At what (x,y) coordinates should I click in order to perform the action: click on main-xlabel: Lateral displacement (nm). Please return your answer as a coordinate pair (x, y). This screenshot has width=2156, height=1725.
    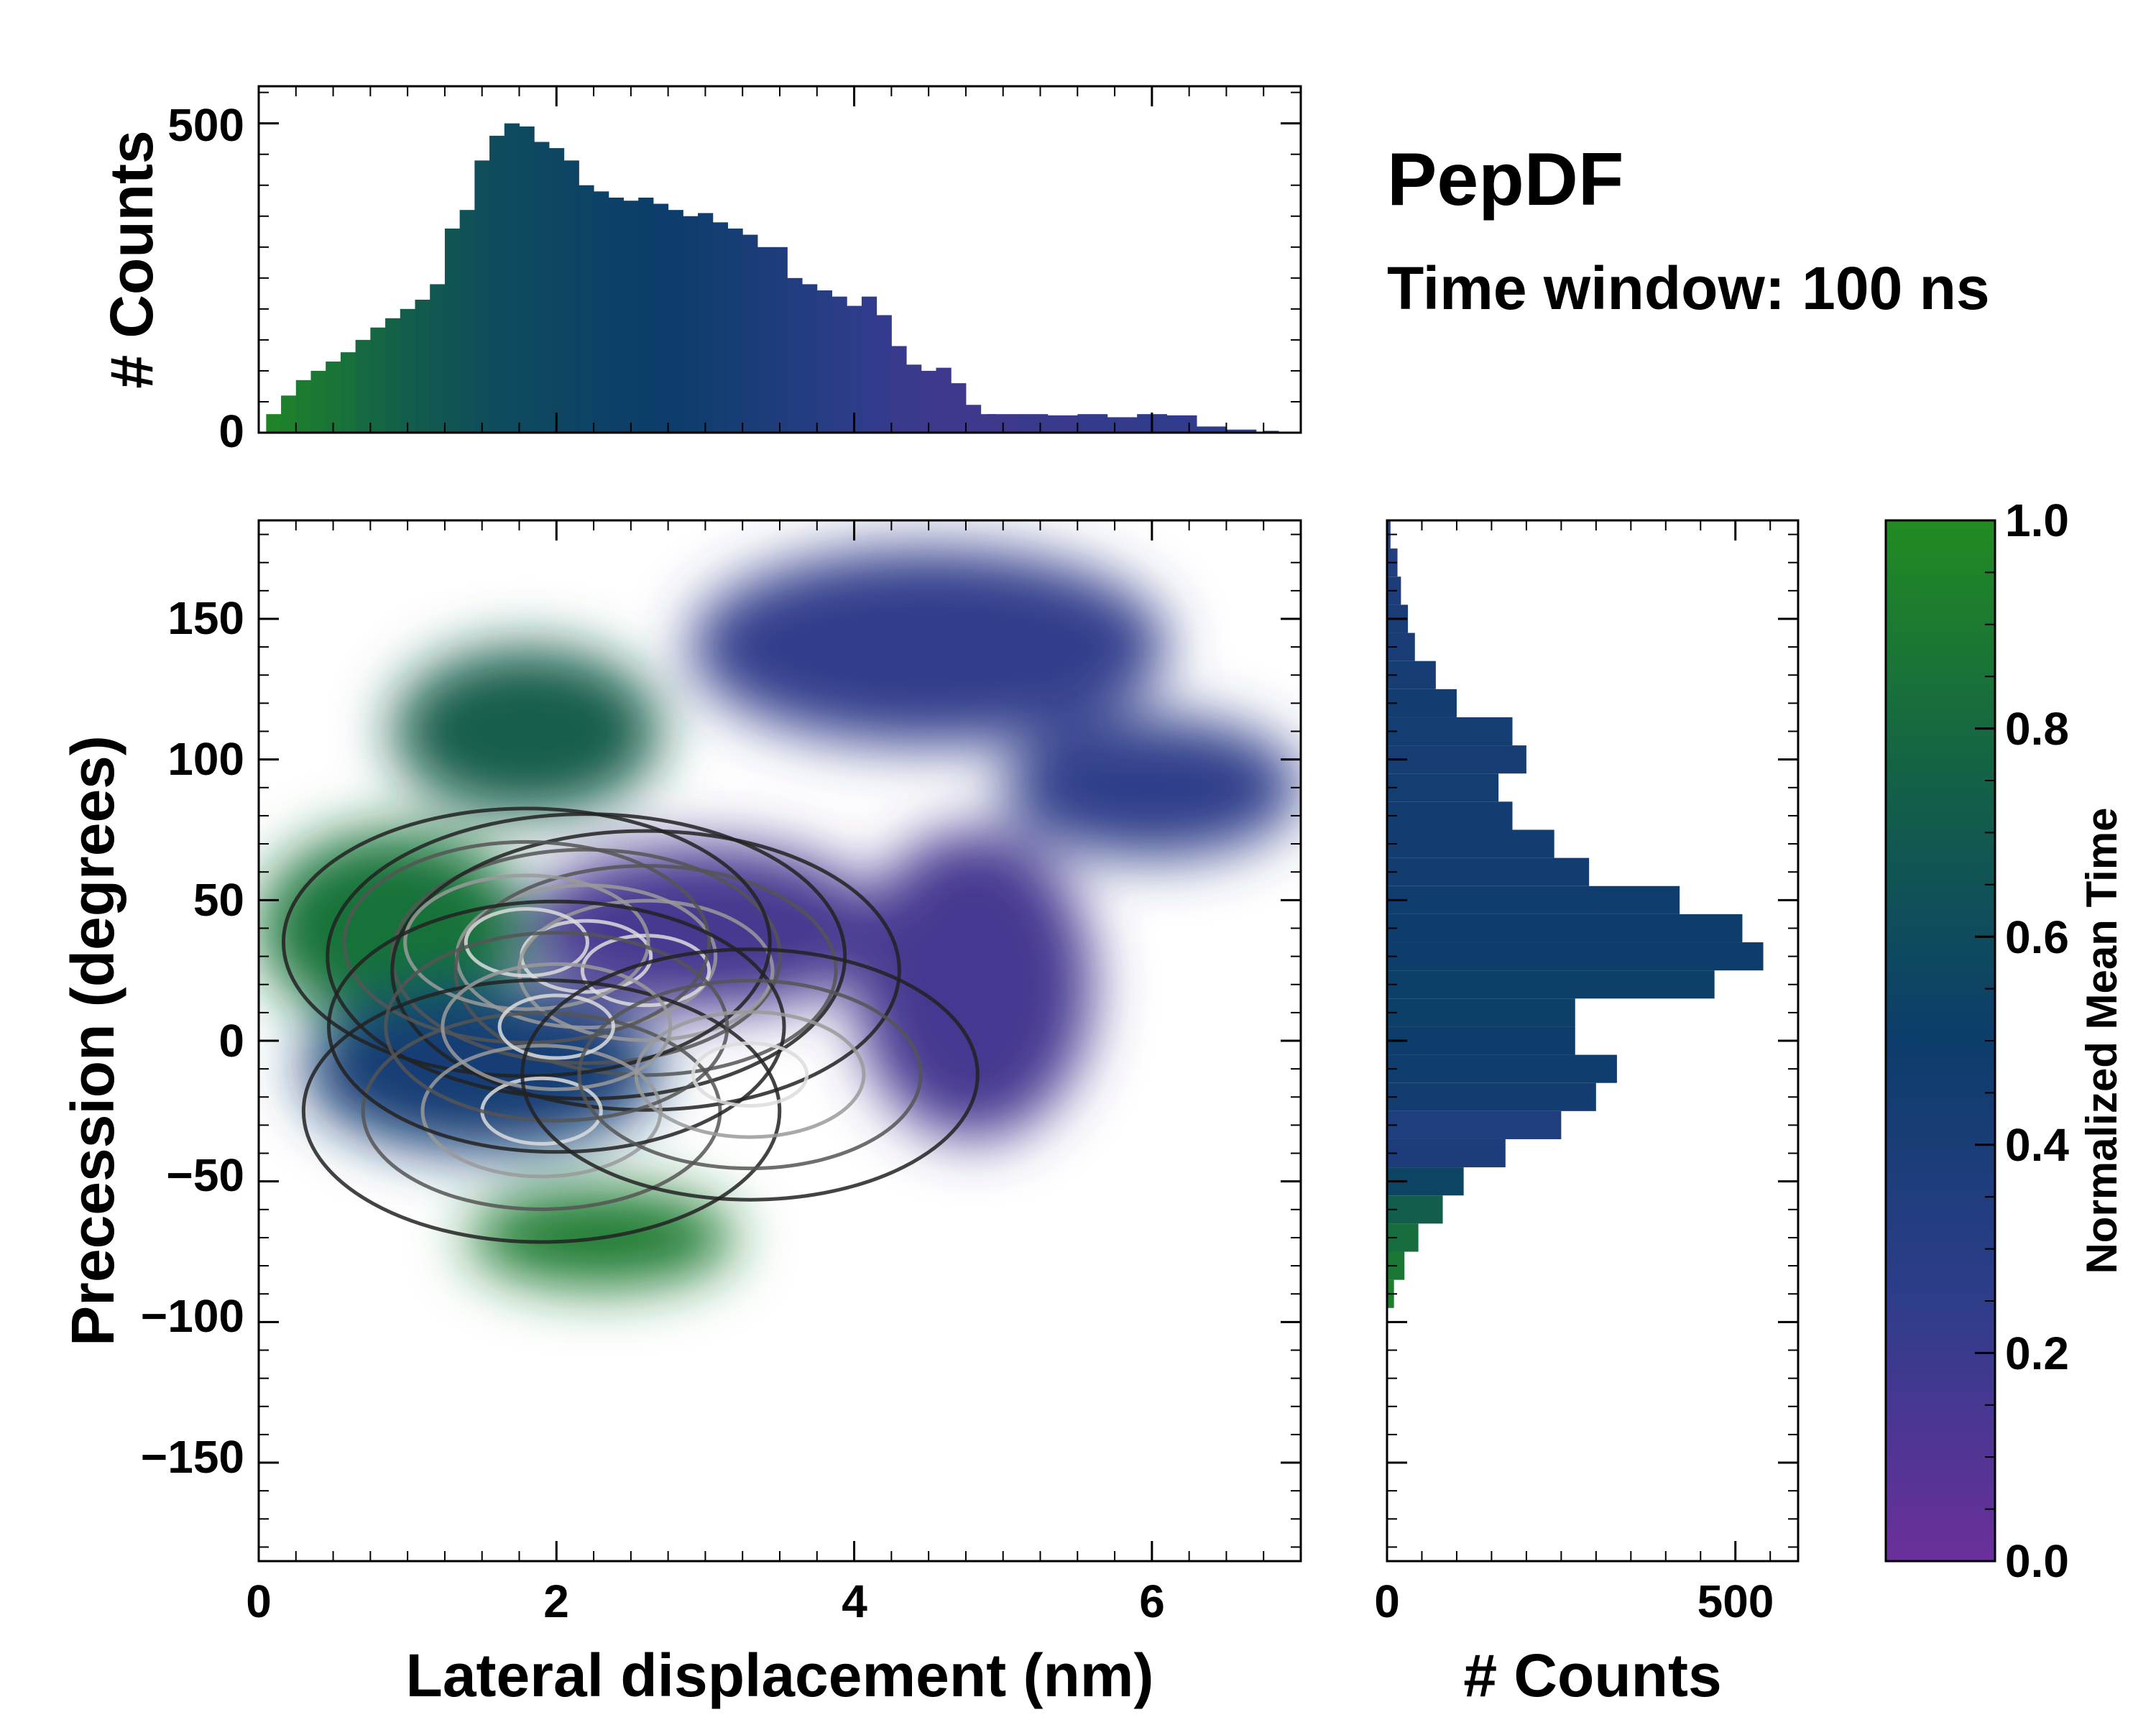
    Looking at the image, I should click on (780, 1675).